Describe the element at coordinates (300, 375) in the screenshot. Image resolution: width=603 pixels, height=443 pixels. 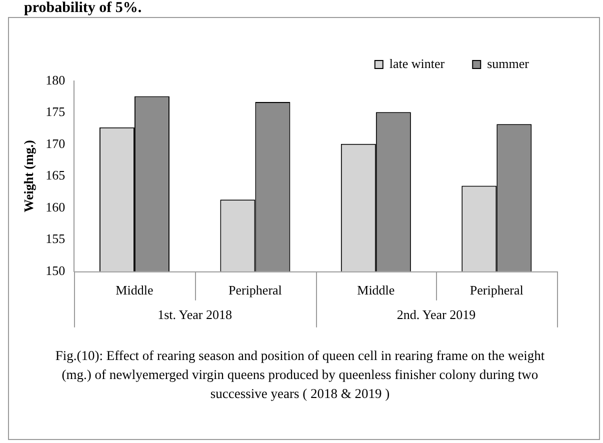
I see `text: Fig.(10): Effect of rearing season and position of queen cell in rearing frame on the weight (mg.) of newlyemerged virgin queens produced by queenless finisher colony during two successive years ( 2018 & 2019 )` at that location.